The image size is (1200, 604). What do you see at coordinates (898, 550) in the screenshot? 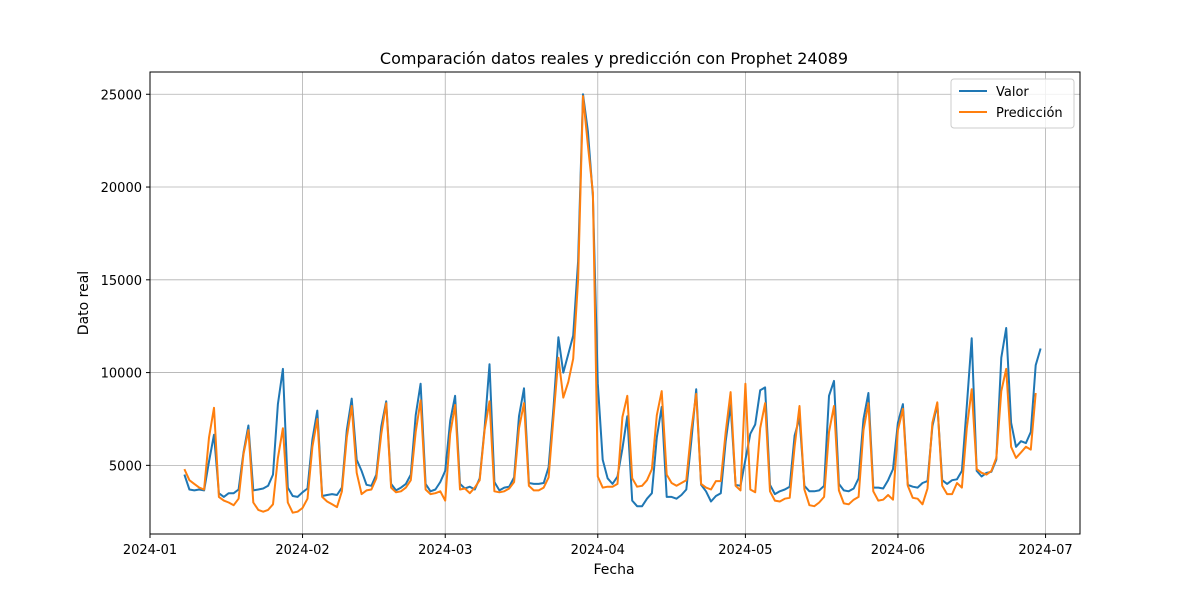
I see `x-tick-label: 2024-06` at bounding box center [898, 550].